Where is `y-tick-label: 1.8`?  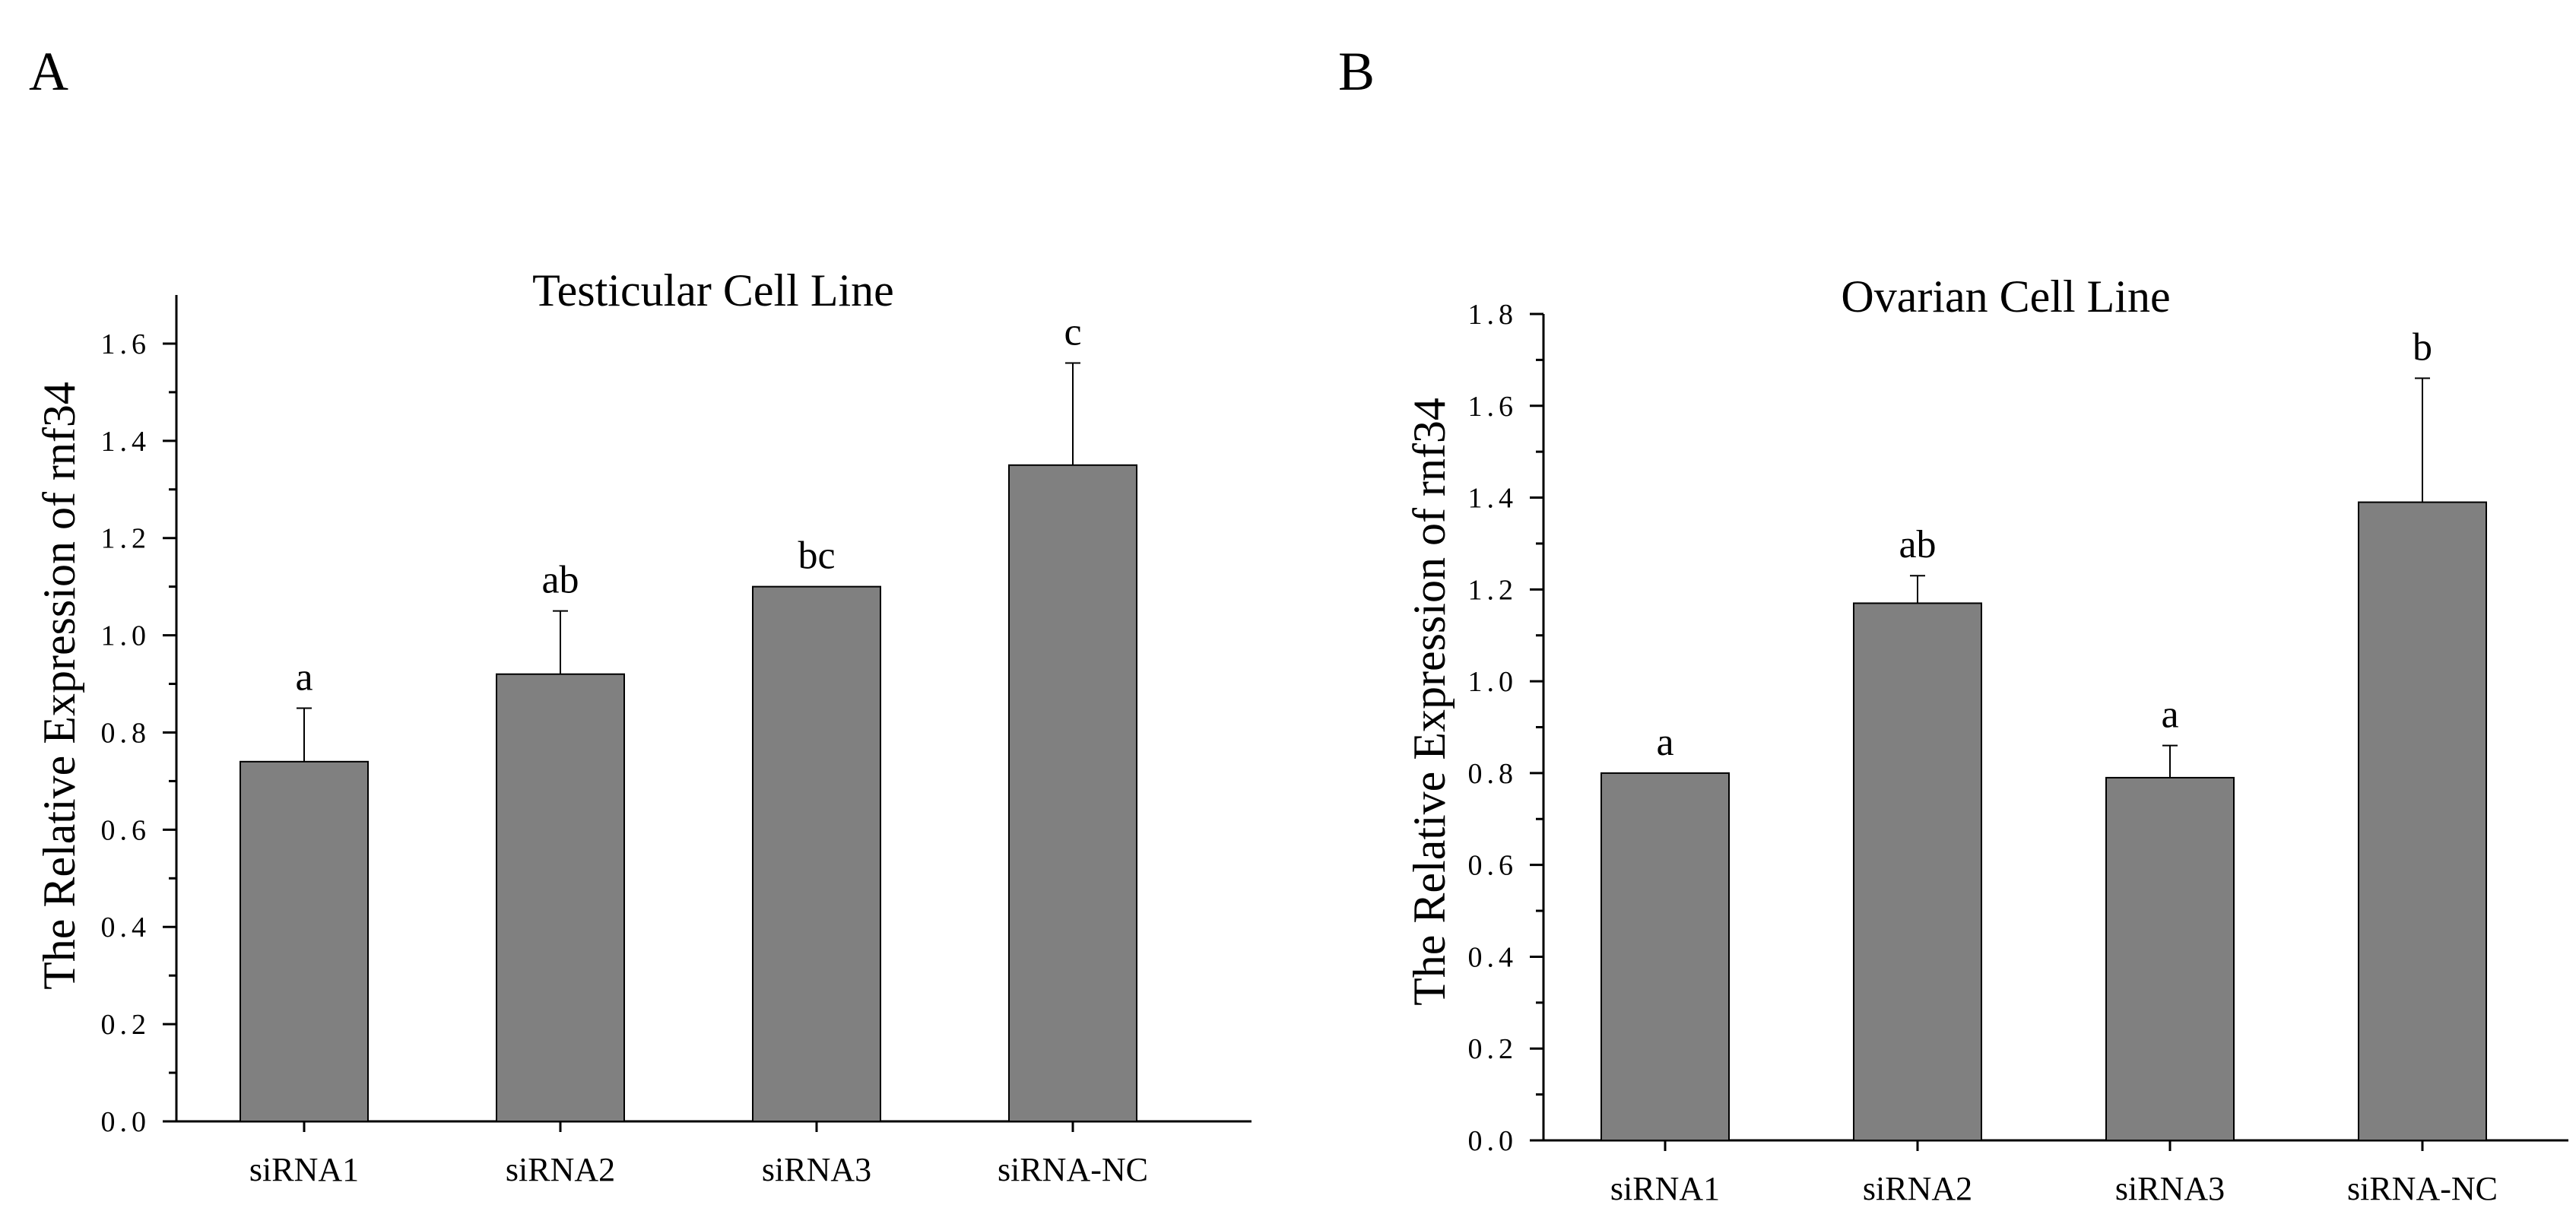 y-tick-label: 1.8 is located at coordinates (1493, 315).